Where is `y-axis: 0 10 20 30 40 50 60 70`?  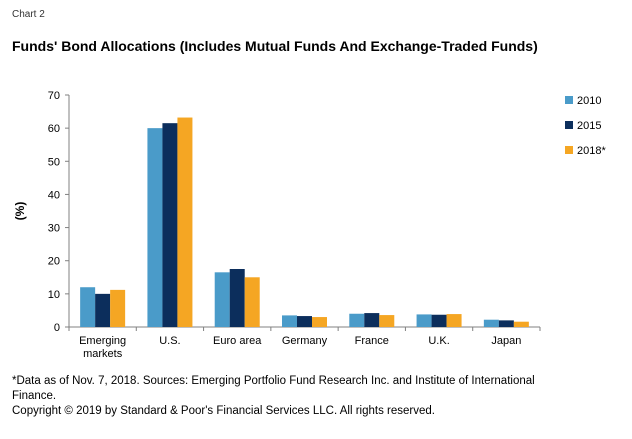
y-axis: 0 10 20 30 40 50 60 70 is located at coordinates (59, 212).